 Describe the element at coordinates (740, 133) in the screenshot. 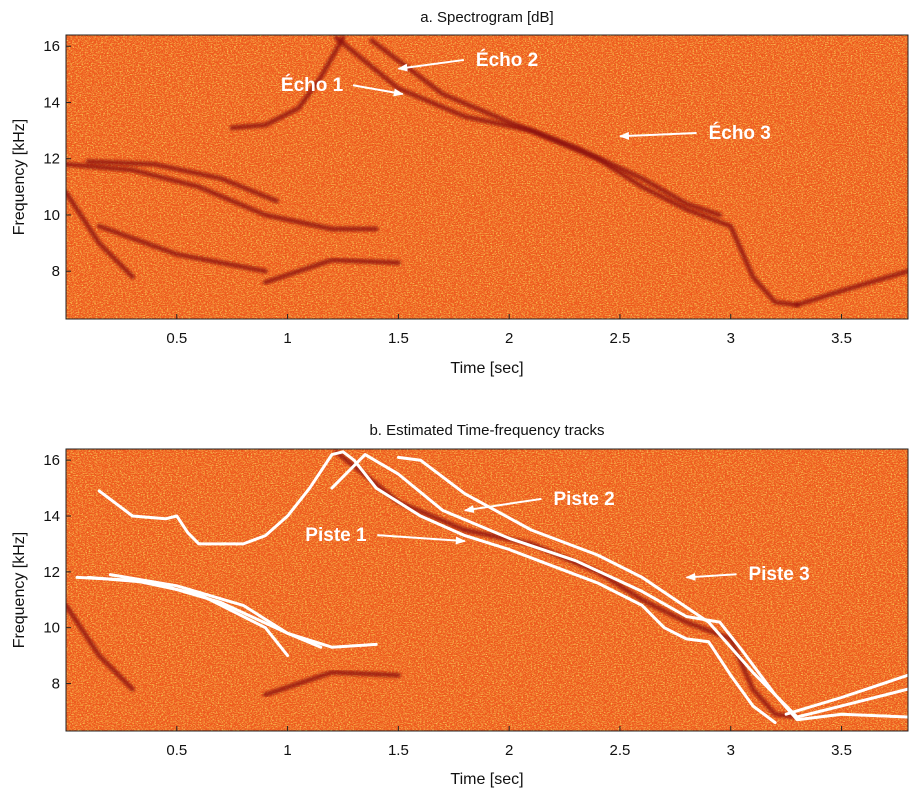

I see `annotation-label-3: Écho 3` at that location.